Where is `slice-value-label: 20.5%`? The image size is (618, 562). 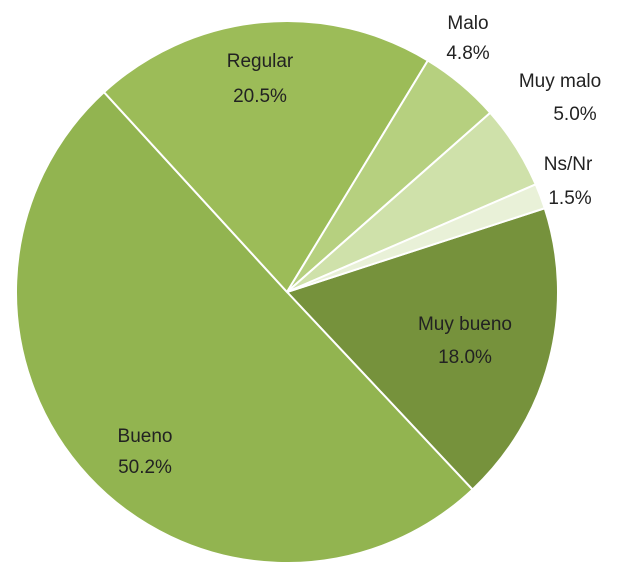 slice-value-label: 20.5% is located at coordinates (260, 96).